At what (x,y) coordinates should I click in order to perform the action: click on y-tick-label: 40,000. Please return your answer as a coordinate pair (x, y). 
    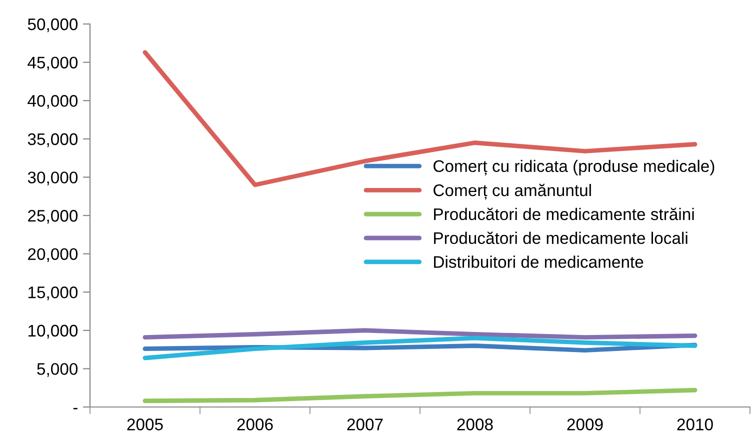
    Looking at the image, I should click on (53, 102).